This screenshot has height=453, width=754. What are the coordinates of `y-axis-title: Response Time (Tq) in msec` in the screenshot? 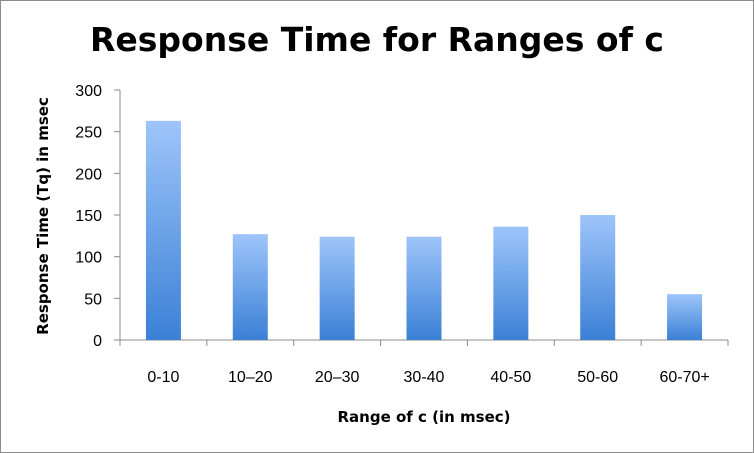 It's located at (43, 216).